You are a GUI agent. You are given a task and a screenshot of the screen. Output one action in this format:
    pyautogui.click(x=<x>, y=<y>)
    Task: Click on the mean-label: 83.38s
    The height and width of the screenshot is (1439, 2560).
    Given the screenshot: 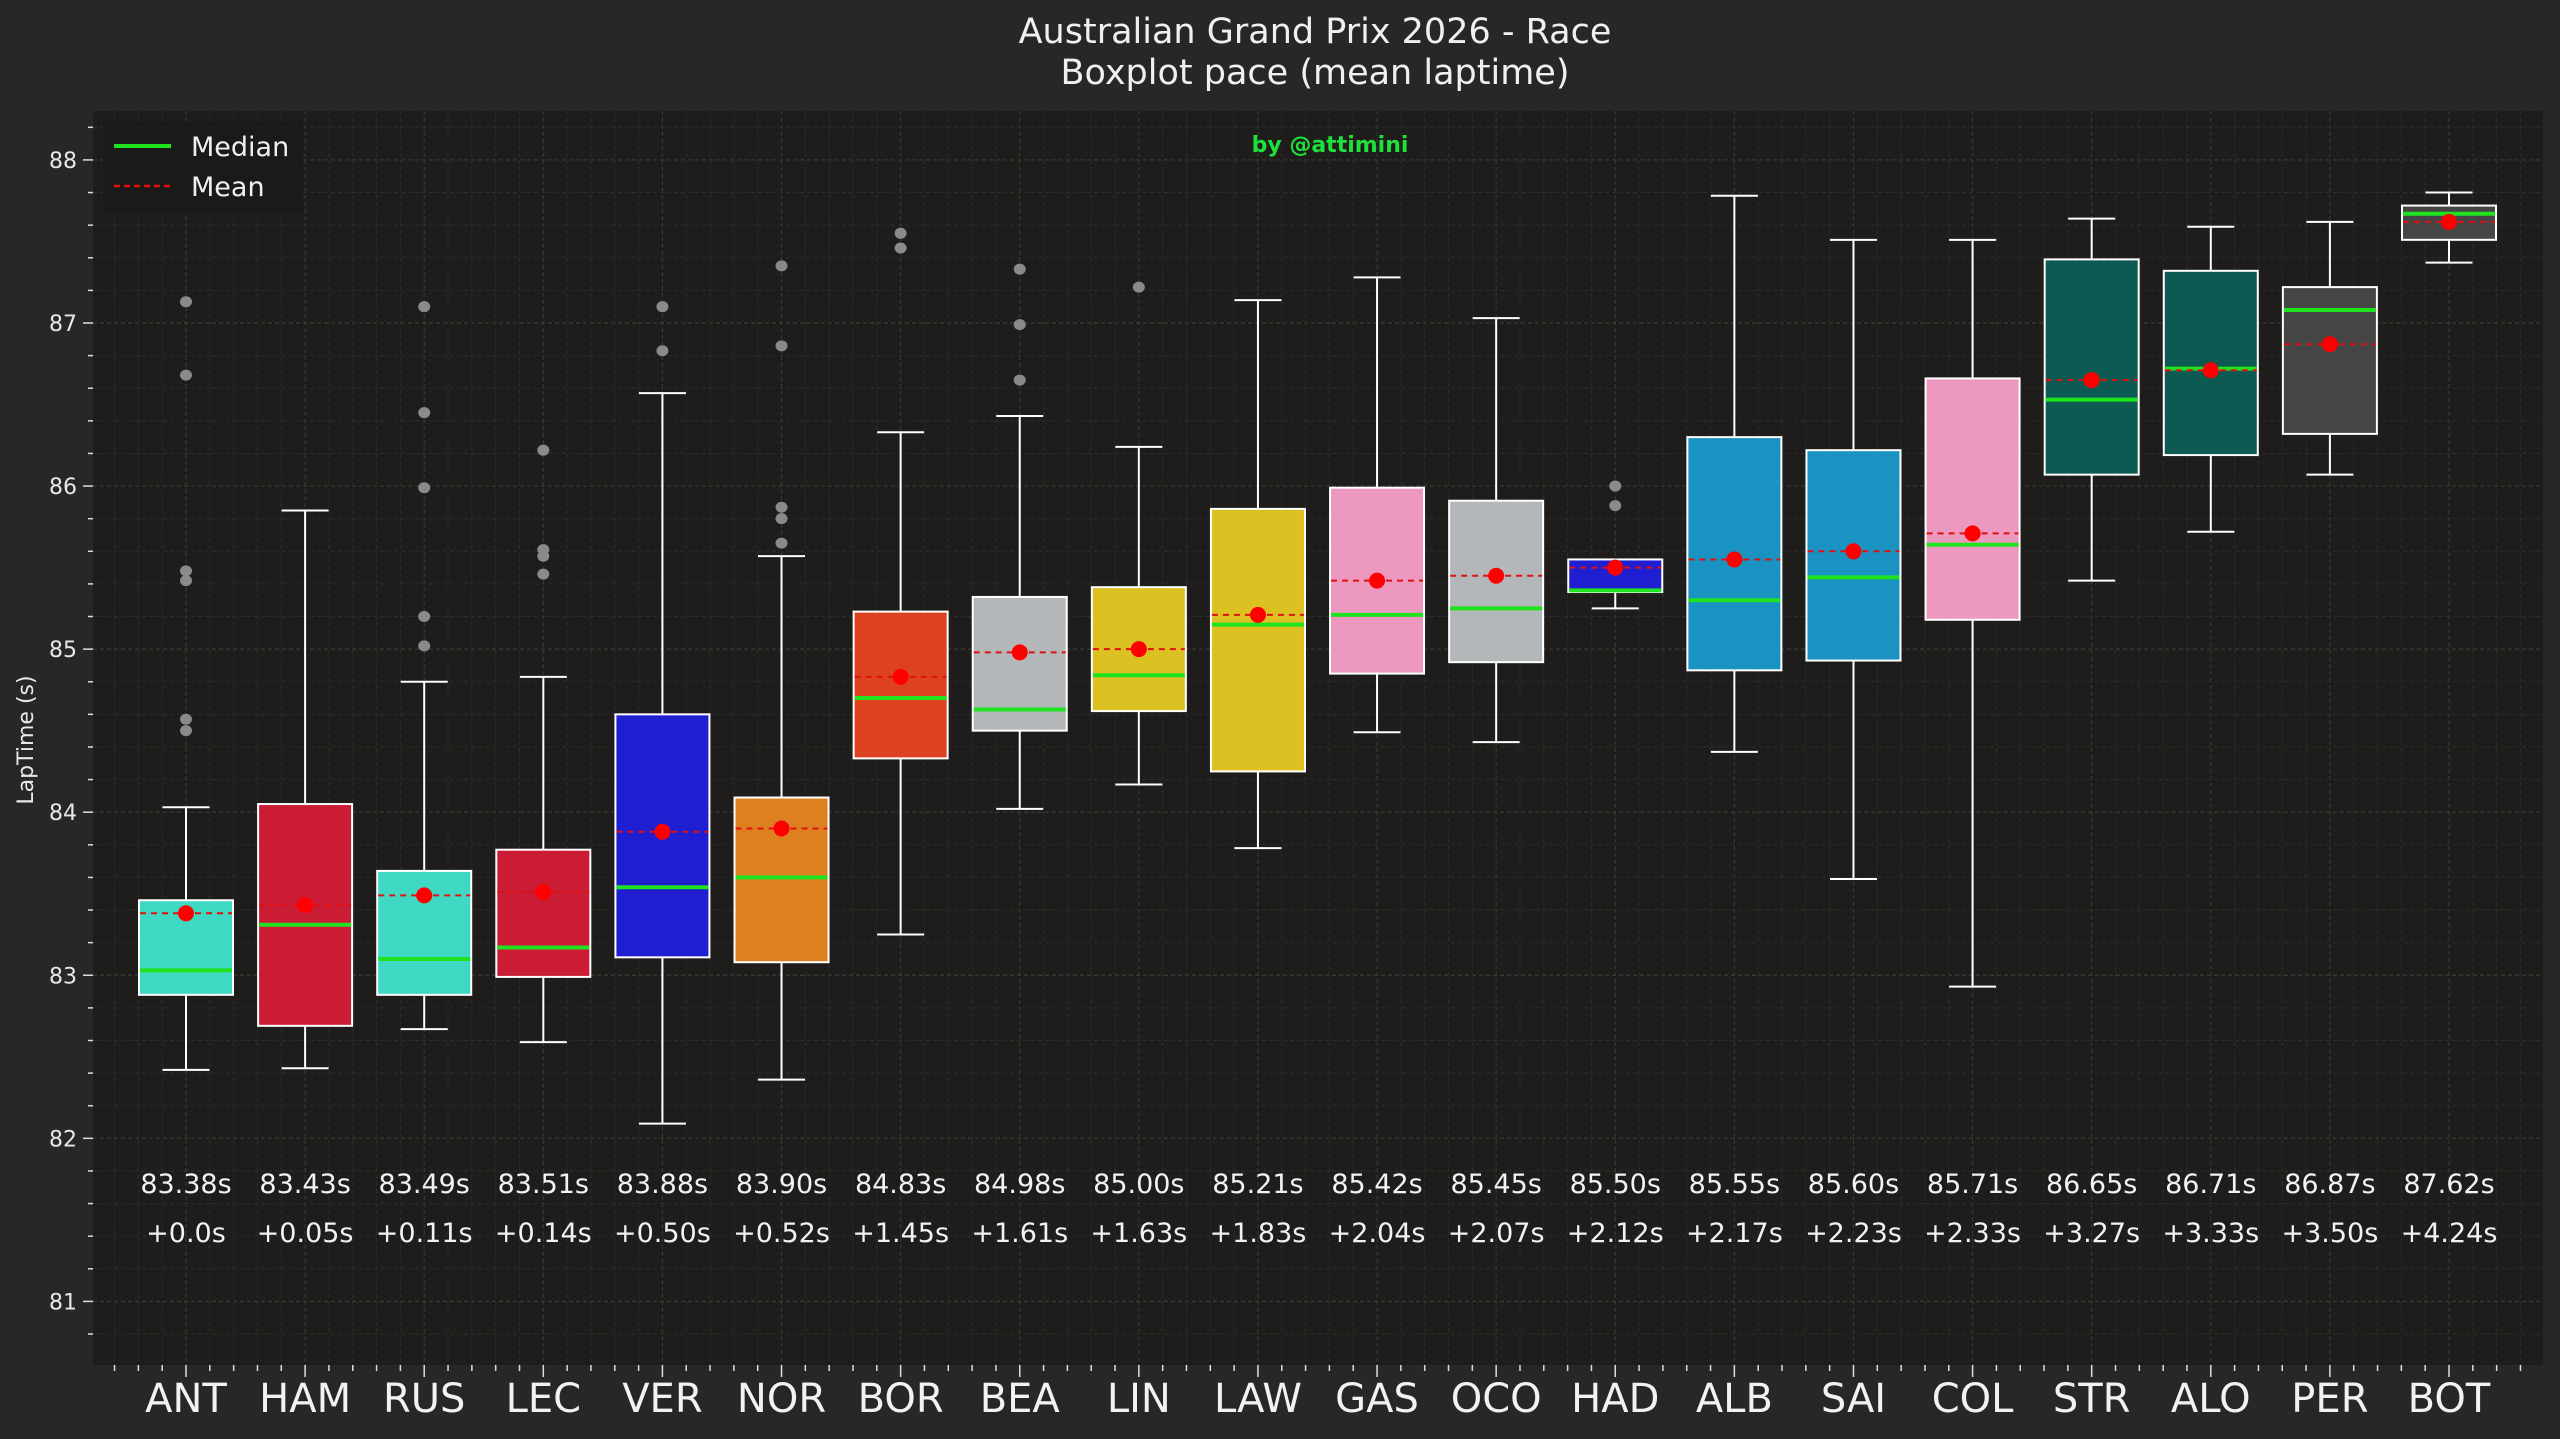 What is the action you would take?
    pyautogui.click(x=185, y=1184)
    